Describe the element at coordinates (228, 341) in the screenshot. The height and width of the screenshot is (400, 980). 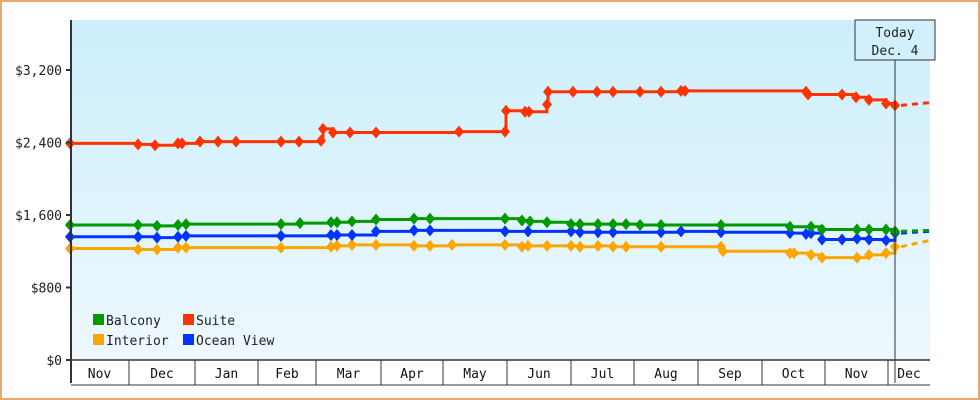
I see `legend-item-ocean-view: Ocean View` at that location.